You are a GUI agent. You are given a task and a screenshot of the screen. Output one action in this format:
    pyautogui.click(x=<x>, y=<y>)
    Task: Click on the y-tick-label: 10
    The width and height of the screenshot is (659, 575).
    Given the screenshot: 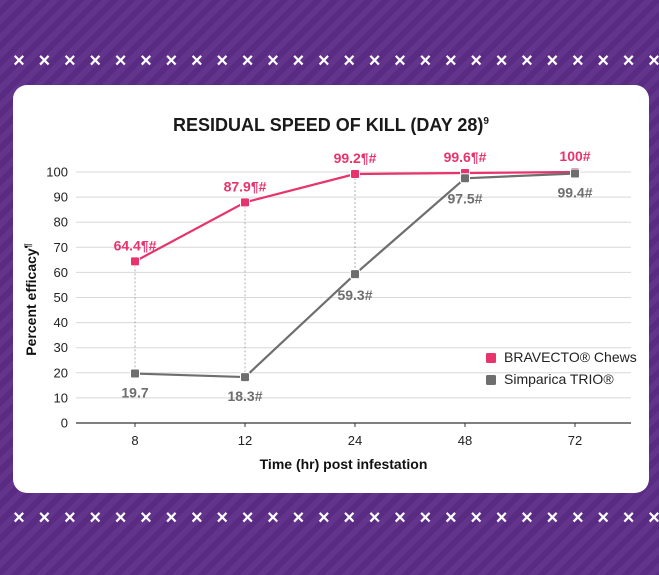 What is the action you would take?
    pyautogui.click(x=61, y=397)
    